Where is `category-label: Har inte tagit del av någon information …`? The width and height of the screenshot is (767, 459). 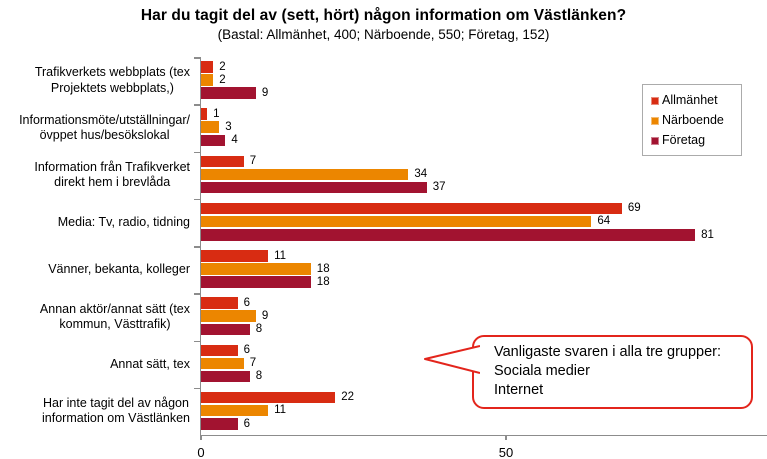 category-label: Har inte tagit del av någon information … is located at coordinates (116, 411).